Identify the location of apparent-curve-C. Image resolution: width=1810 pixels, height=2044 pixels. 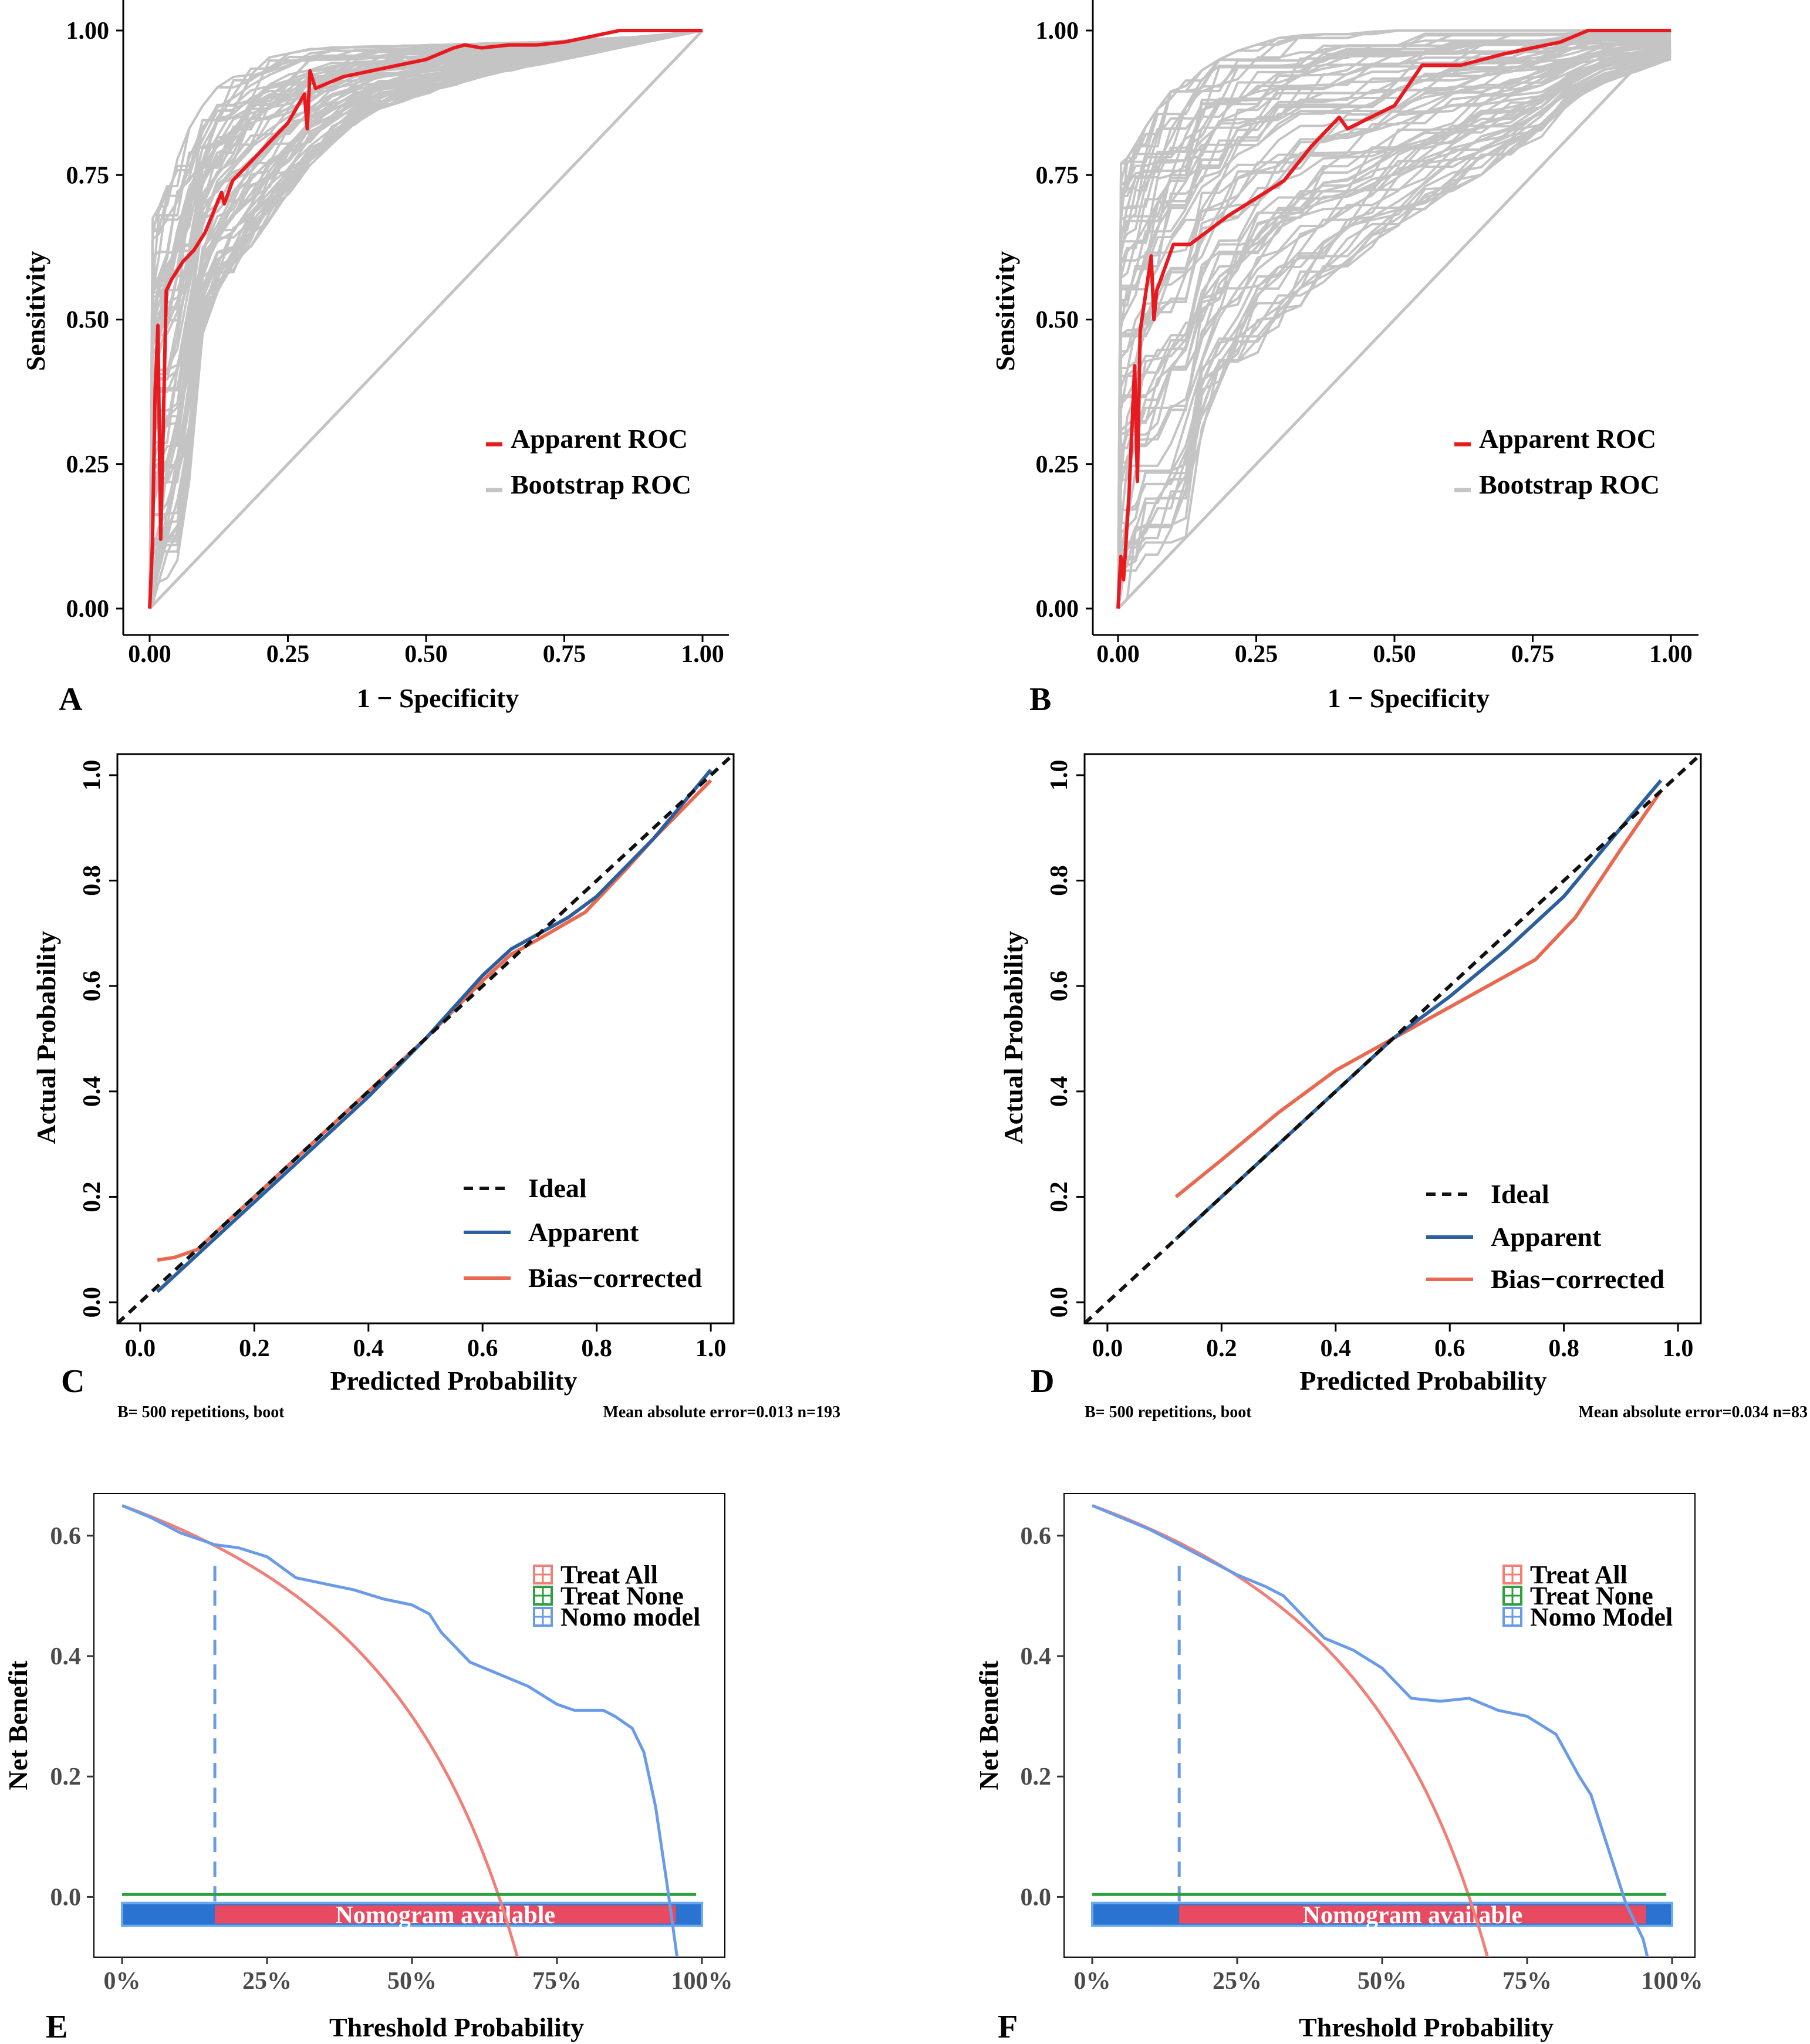
(434, 1030).